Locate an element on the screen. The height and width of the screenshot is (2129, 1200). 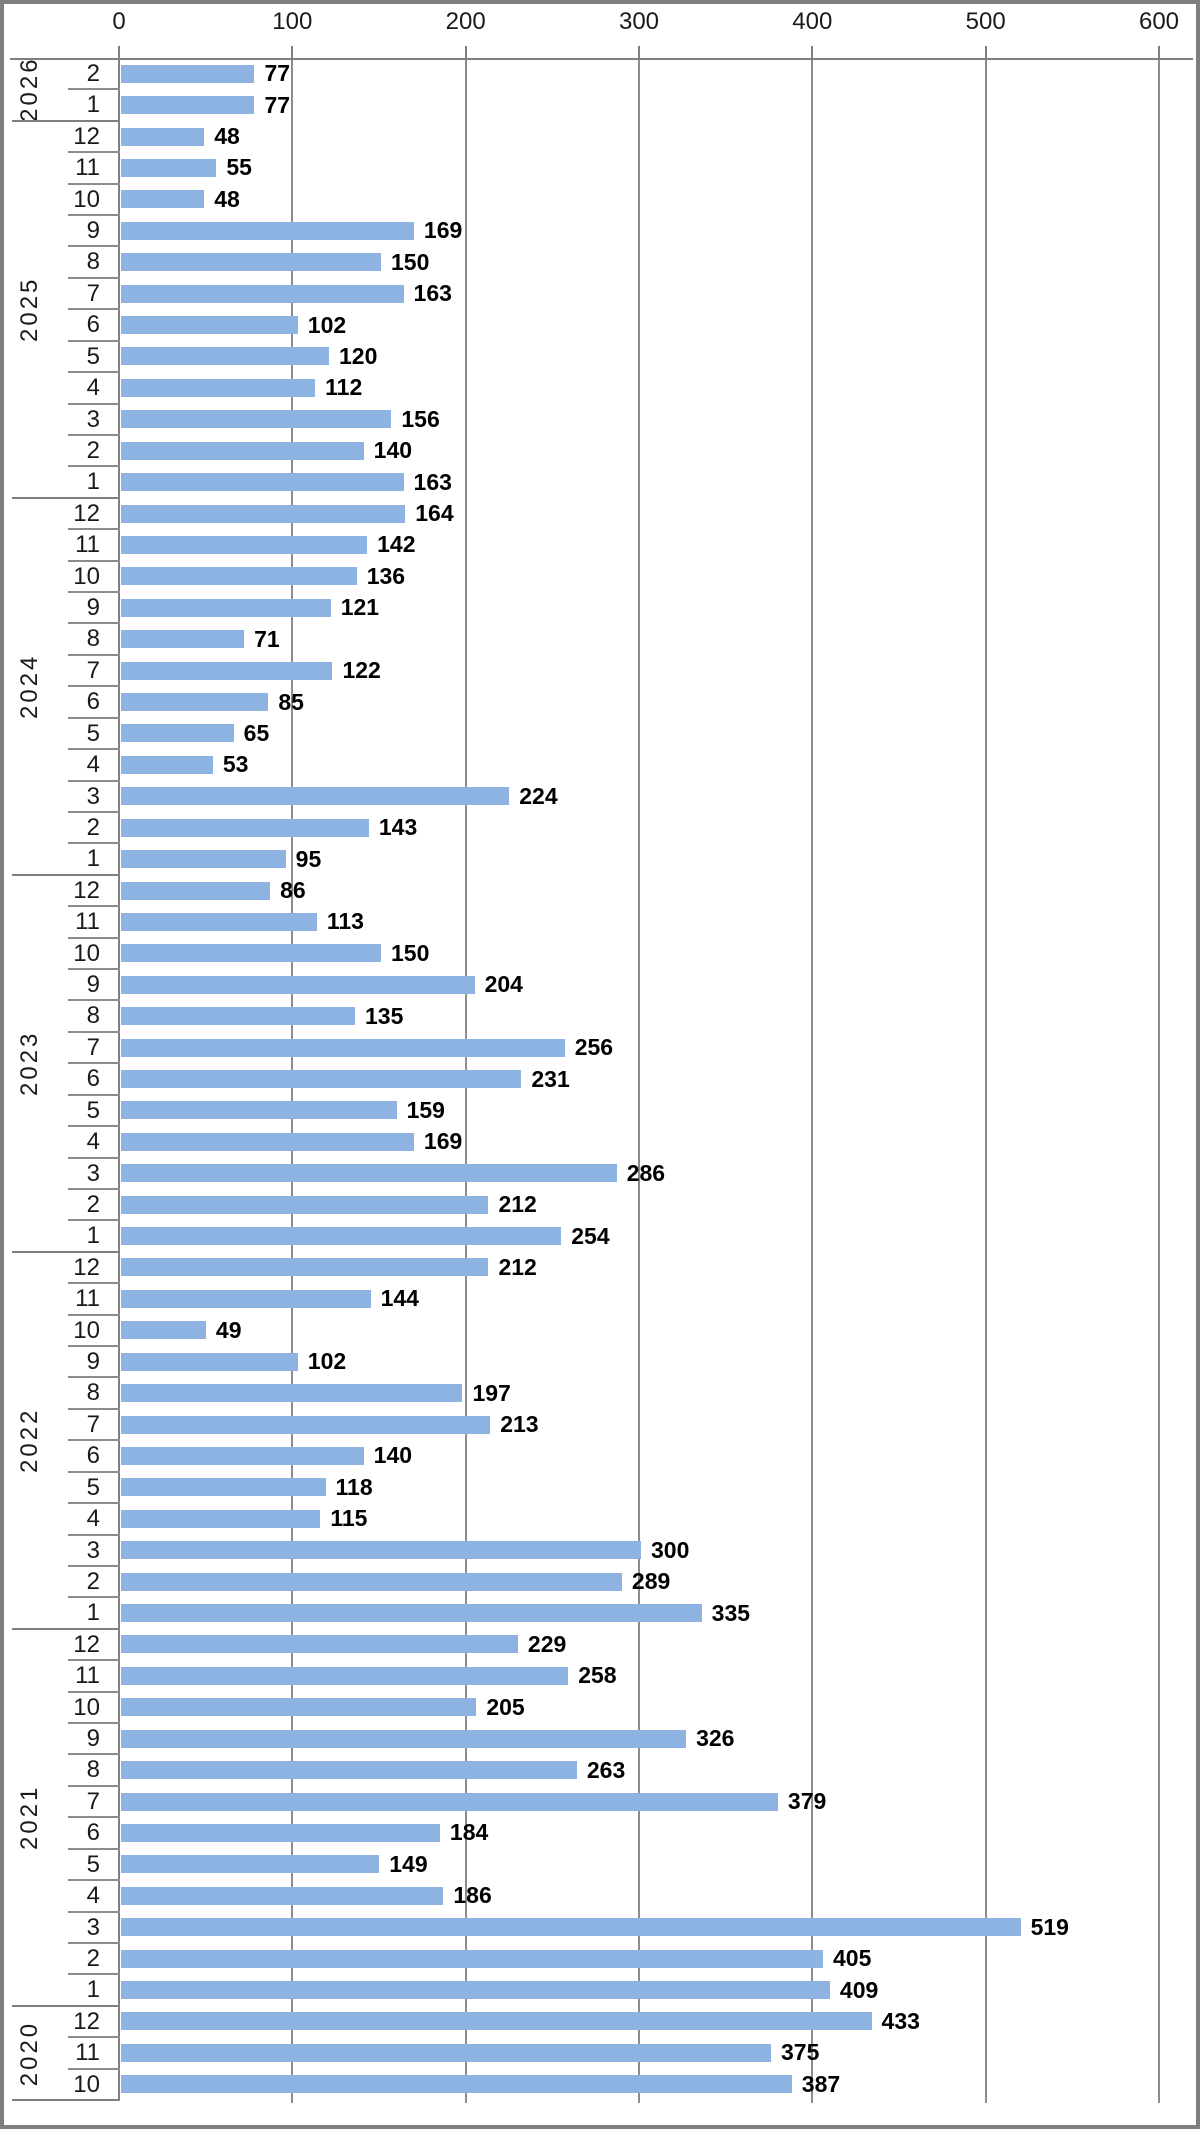
value-label: 433 is located at coordinates (900, 2020).